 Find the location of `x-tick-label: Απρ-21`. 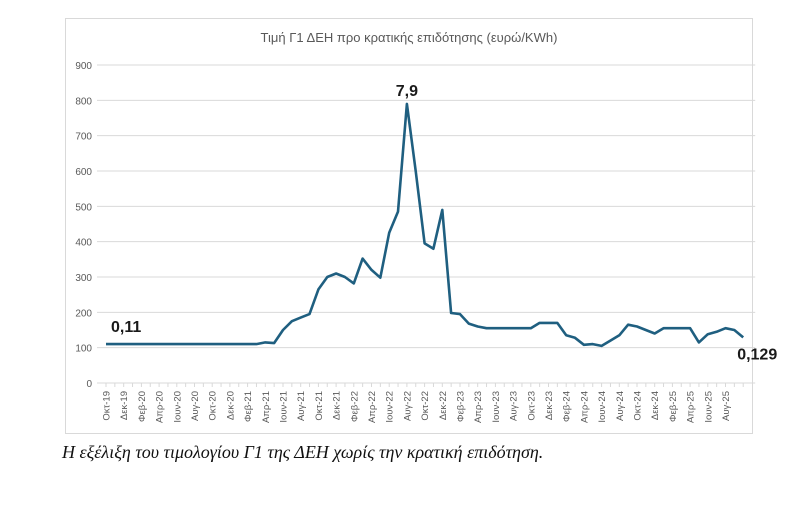

x-tick-label: Απρ-21 is located at coordinates (266, 407).